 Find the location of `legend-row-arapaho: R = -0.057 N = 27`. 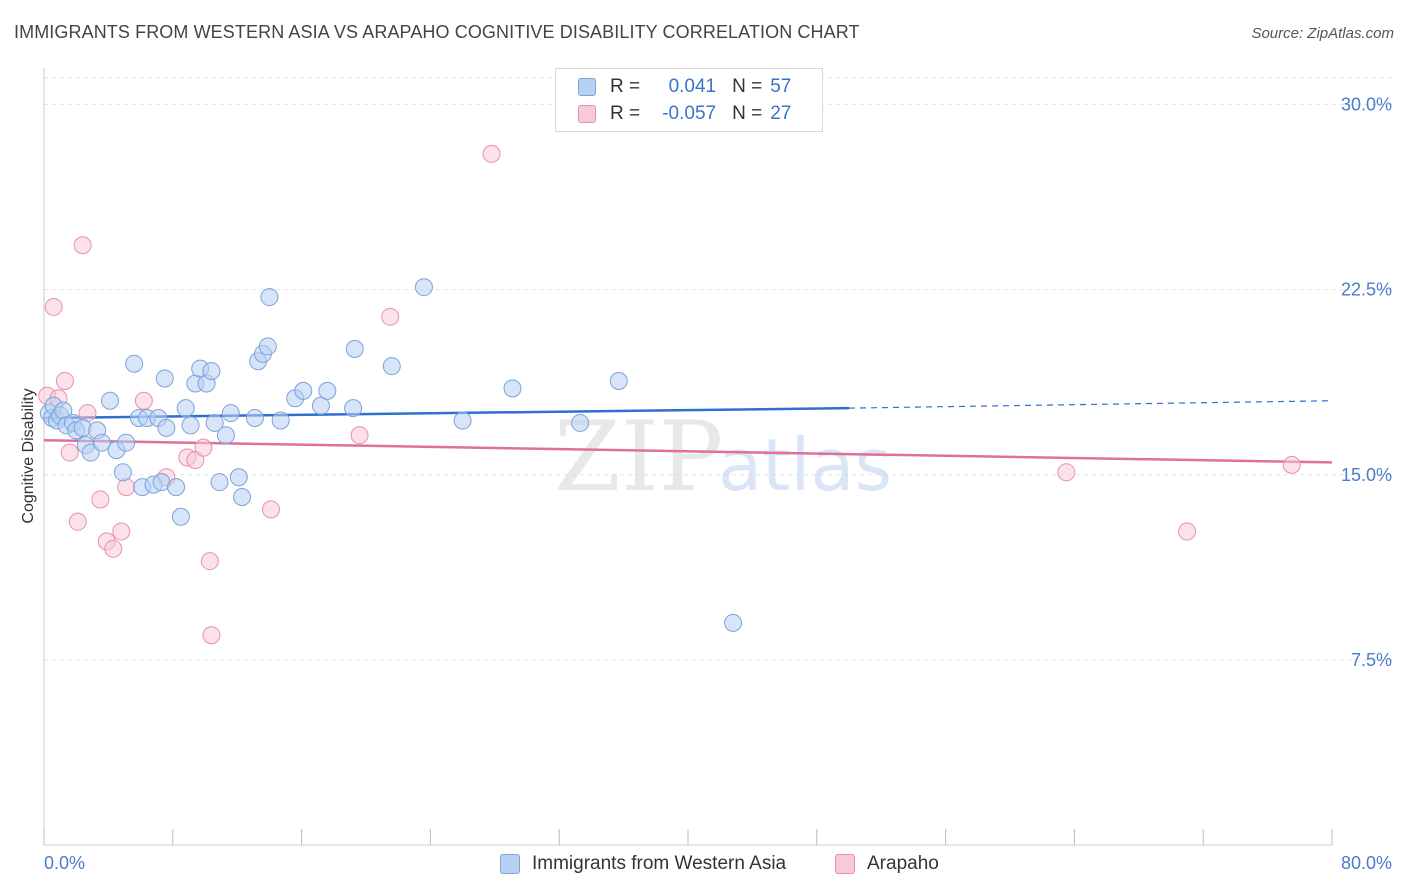

legend-row-arapaho: R = -0.057 N = 27 is located at coordinates (684, 114).